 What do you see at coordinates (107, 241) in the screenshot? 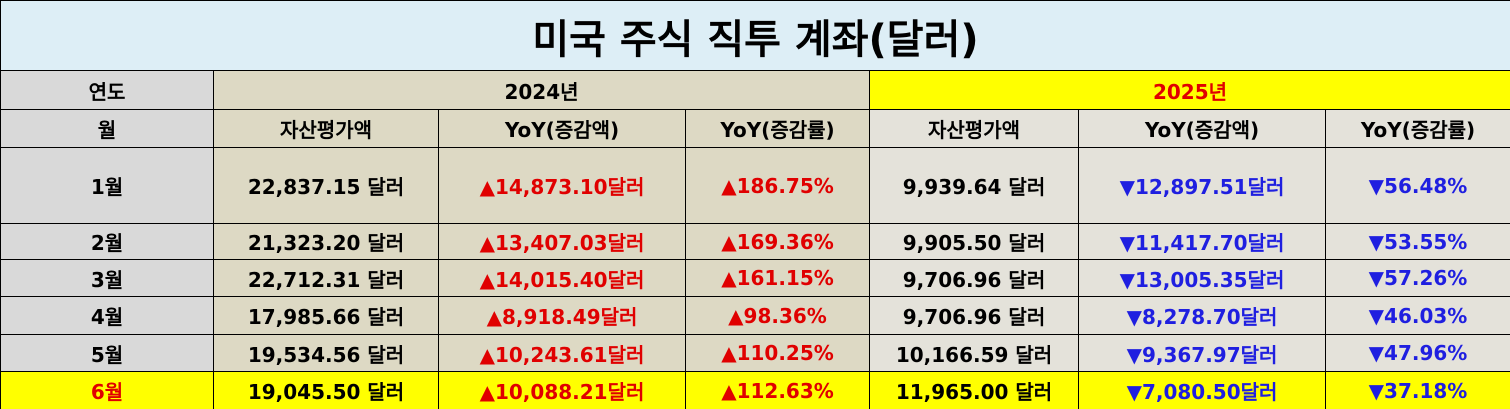
I see `month-cell: 2월` at bounding box center [107, 241].